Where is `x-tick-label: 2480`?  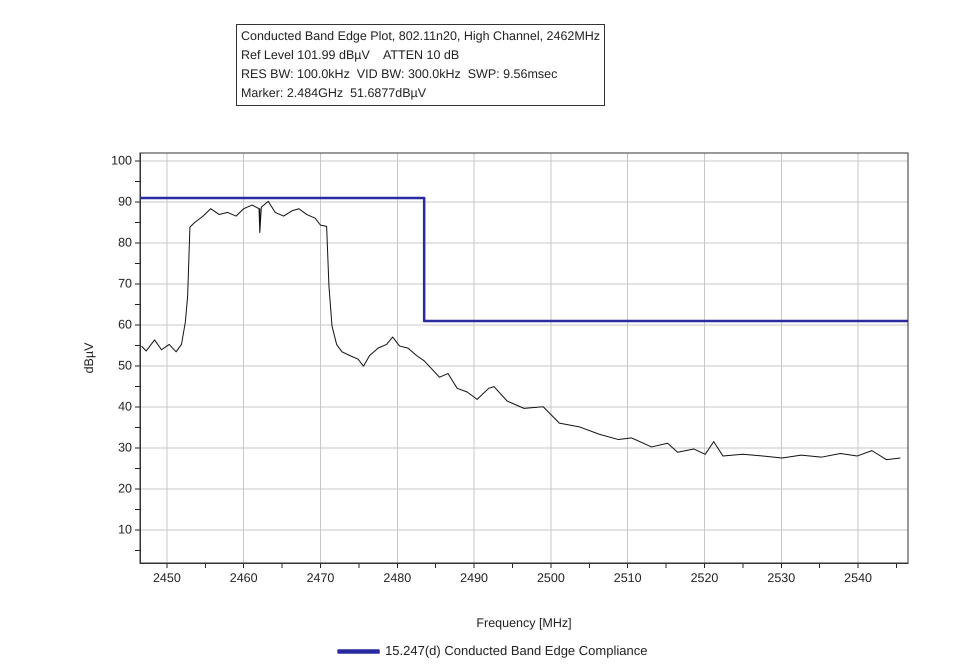 x-tick-label: 2480 is located at coordinates (397, 577).